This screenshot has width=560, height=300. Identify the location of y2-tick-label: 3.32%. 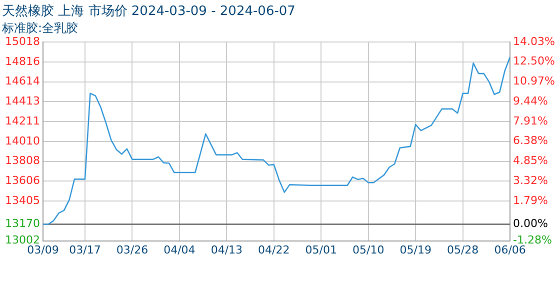
(530, 180).